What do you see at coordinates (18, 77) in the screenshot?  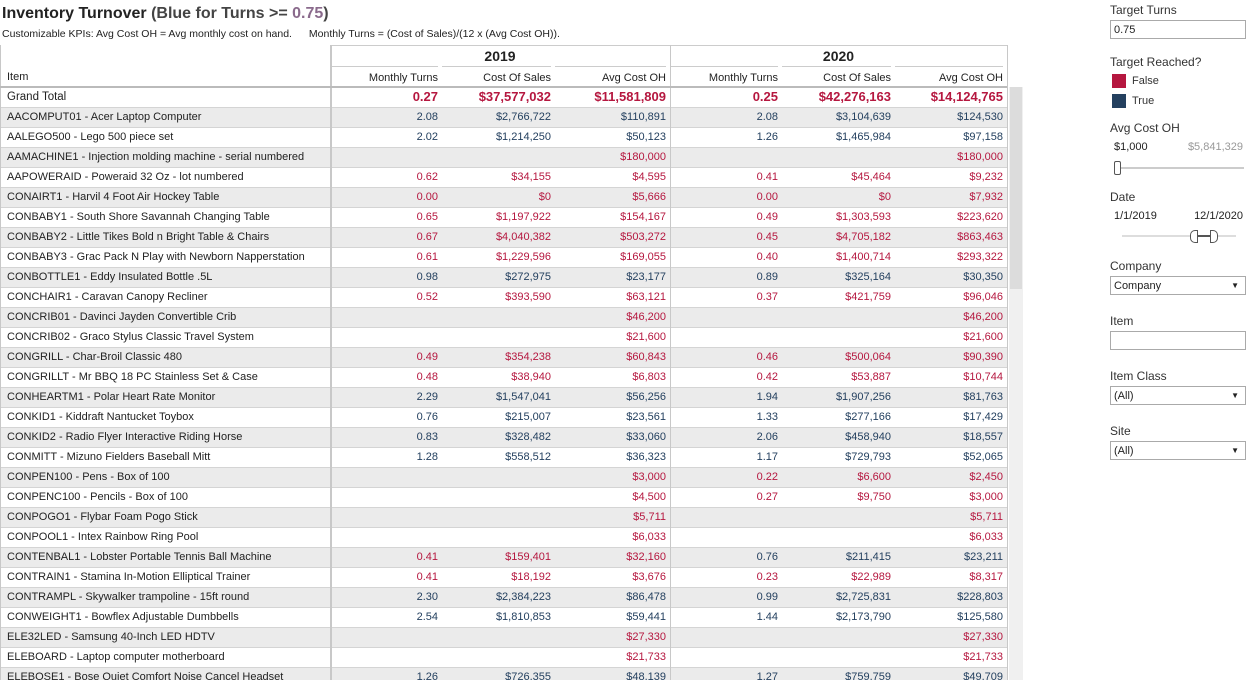 I see `item-header: Item` at bounding box center [18, 77].